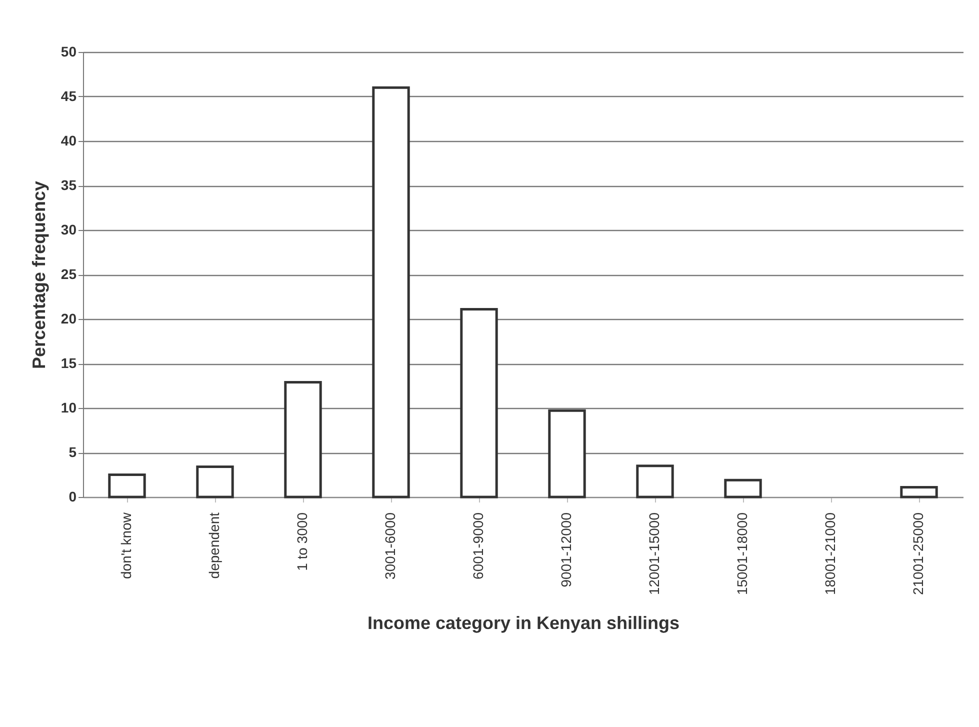 Image resolution: width=979 pixels, height=727 pixels. I want to click on y-tick-label: 50, so click(68, 52).